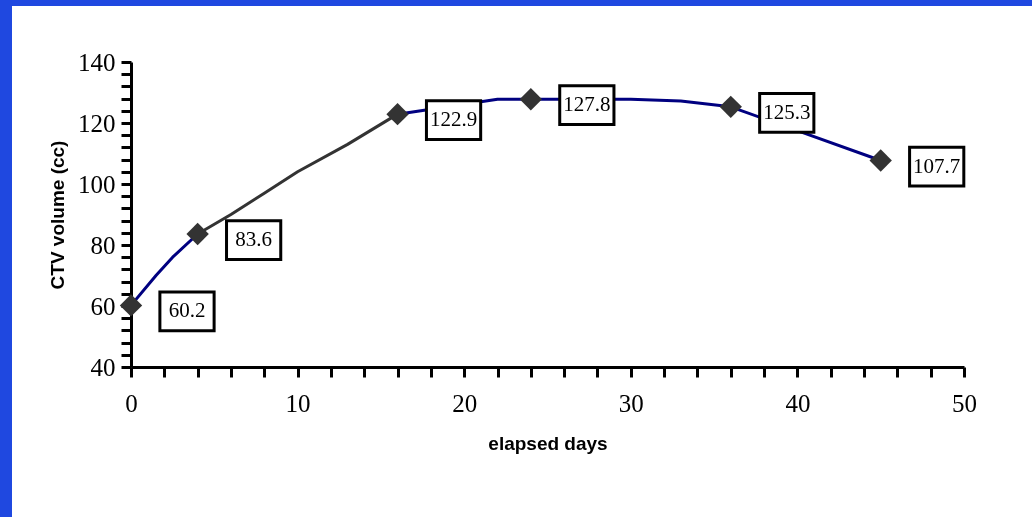 The image size is (1032, 517). What do you see at coordinates (103, 245) in the screenshot?
I see `y-tick-label: 80` at bounding box center [103, 245].